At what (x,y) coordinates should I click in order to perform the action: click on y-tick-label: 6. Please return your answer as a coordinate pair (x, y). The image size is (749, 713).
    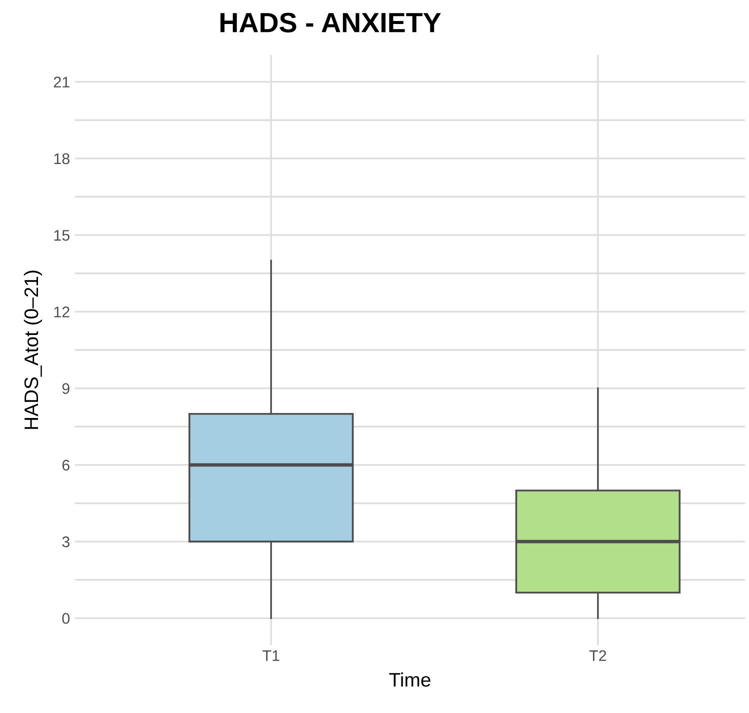
    Looking at the image, I should click on (66, 465).